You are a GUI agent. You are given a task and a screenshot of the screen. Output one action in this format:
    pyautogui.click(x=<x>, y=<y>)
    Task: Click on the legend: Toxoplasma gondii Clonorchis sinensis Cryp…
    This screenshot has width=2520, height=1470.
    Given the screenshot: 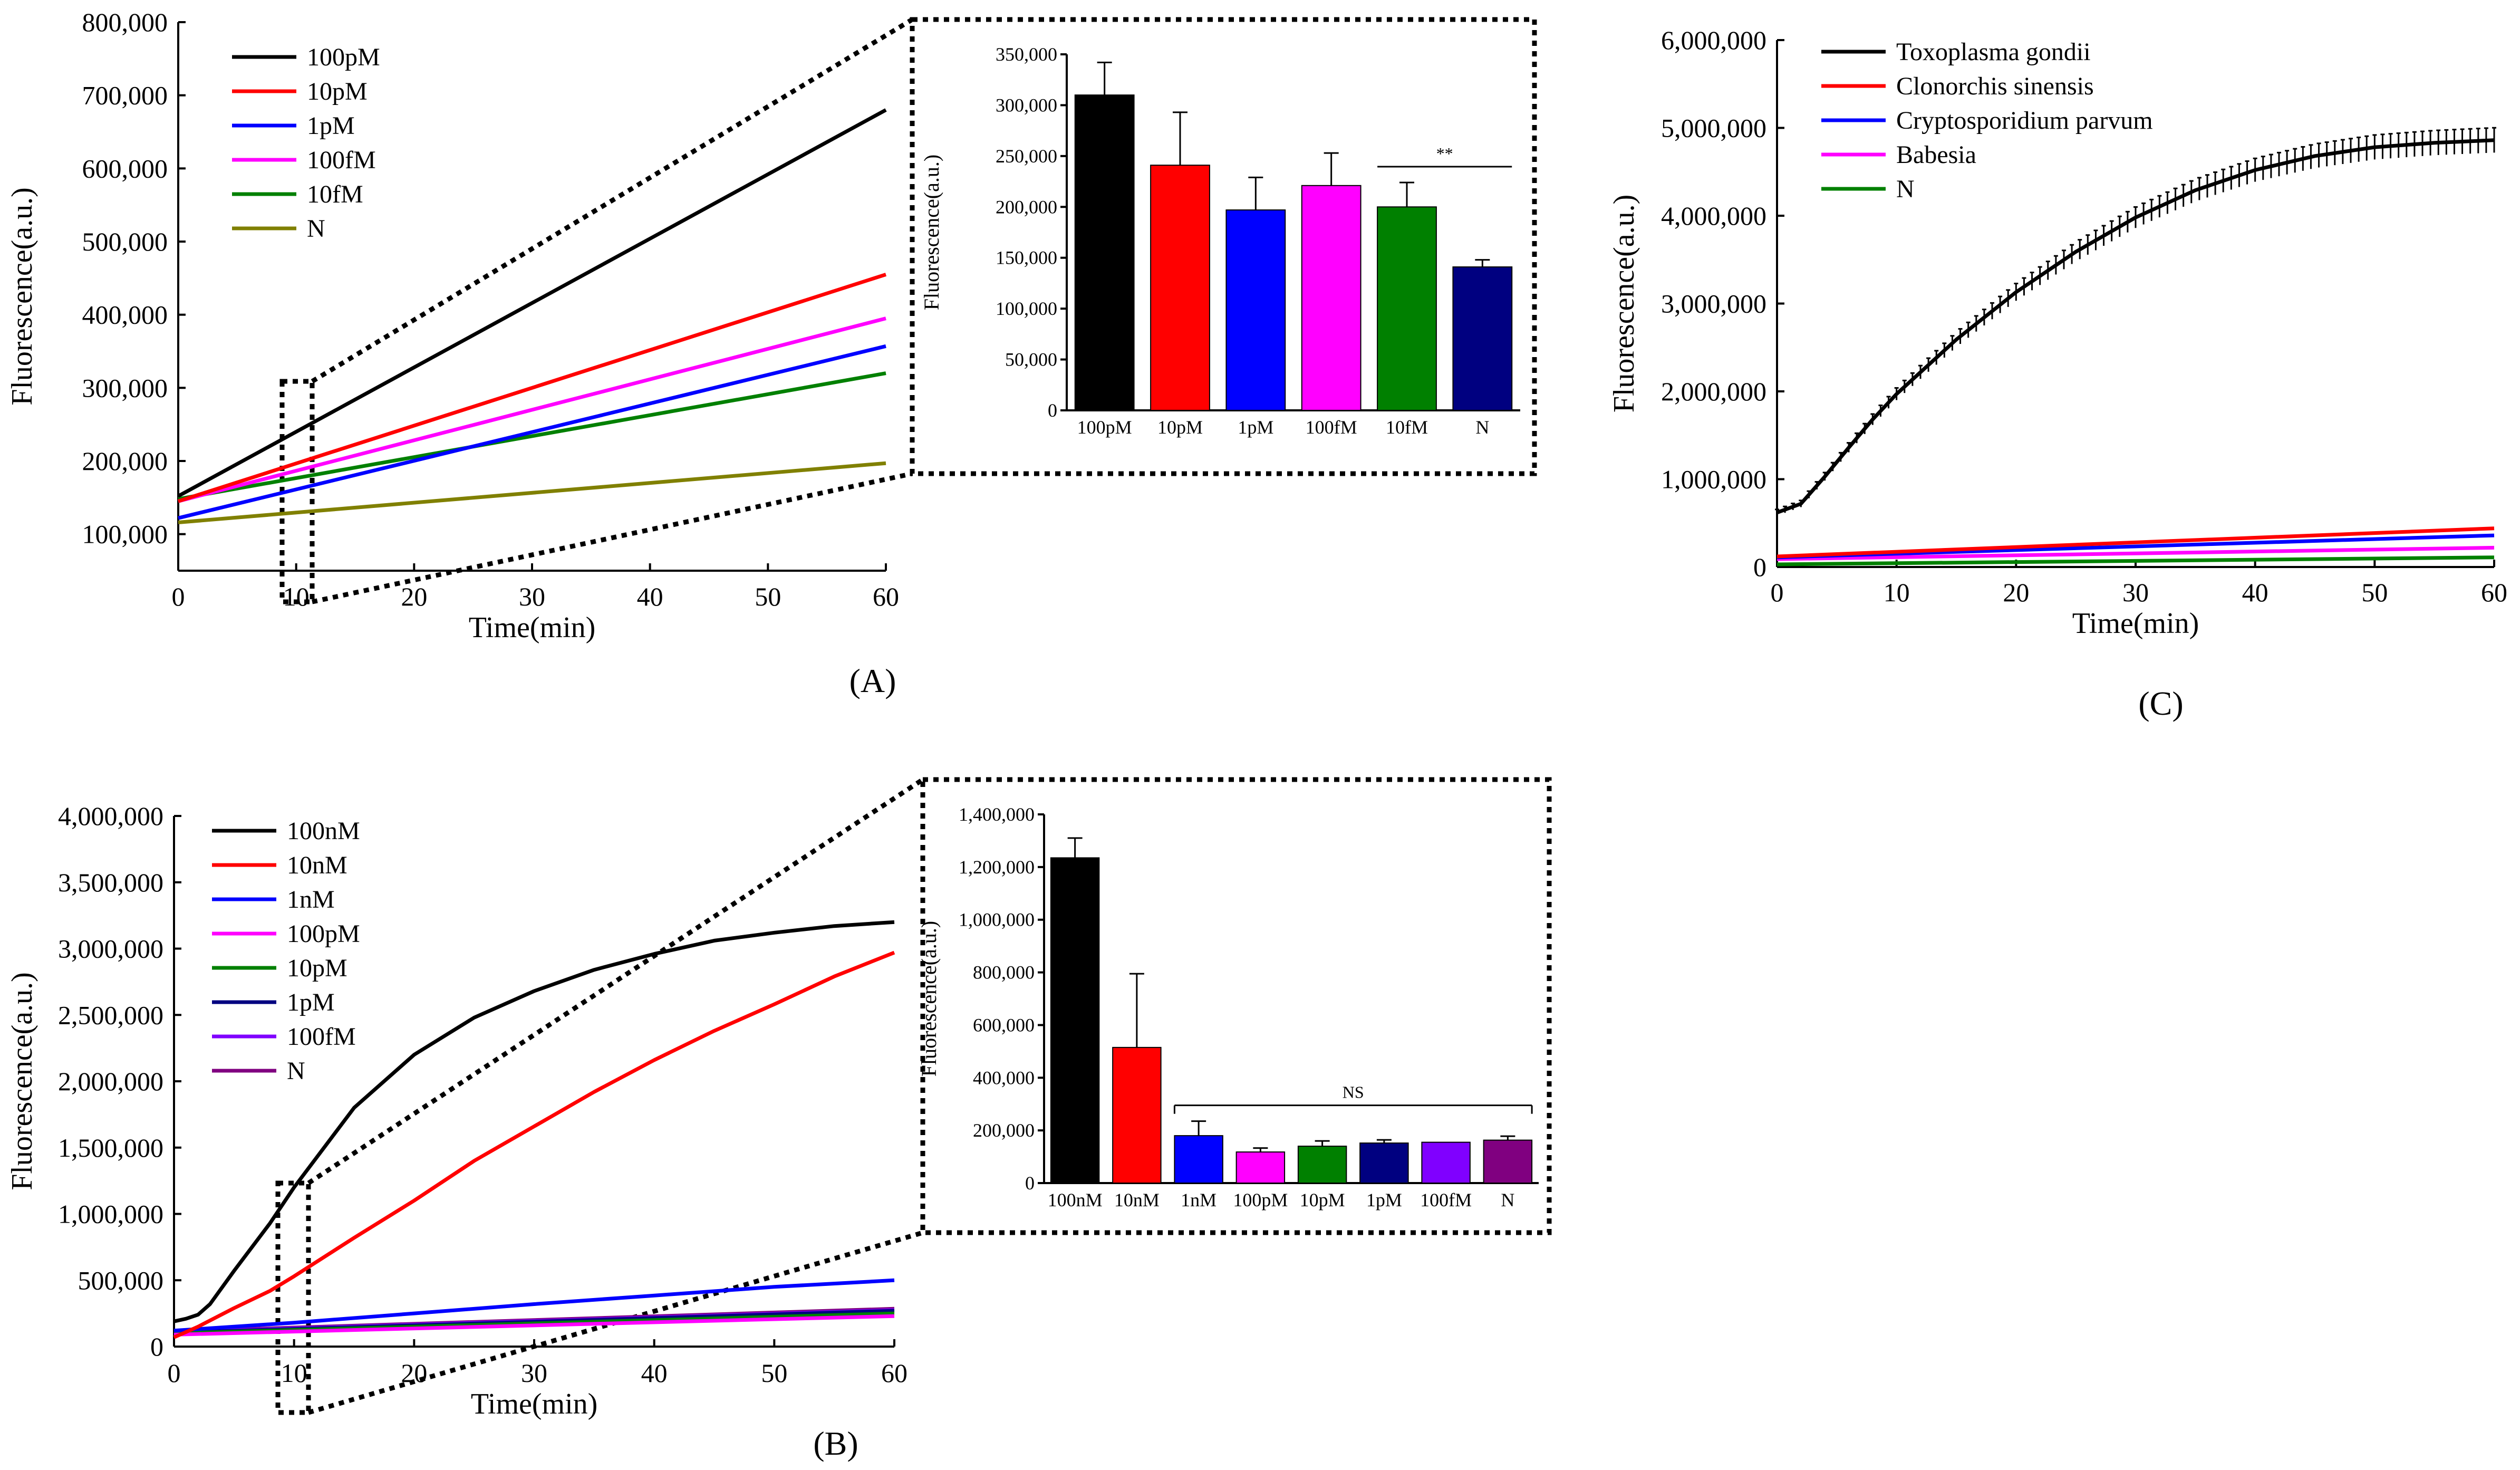 What is the action you would take?
    pyautogui.click(x=1987, y=121)
    